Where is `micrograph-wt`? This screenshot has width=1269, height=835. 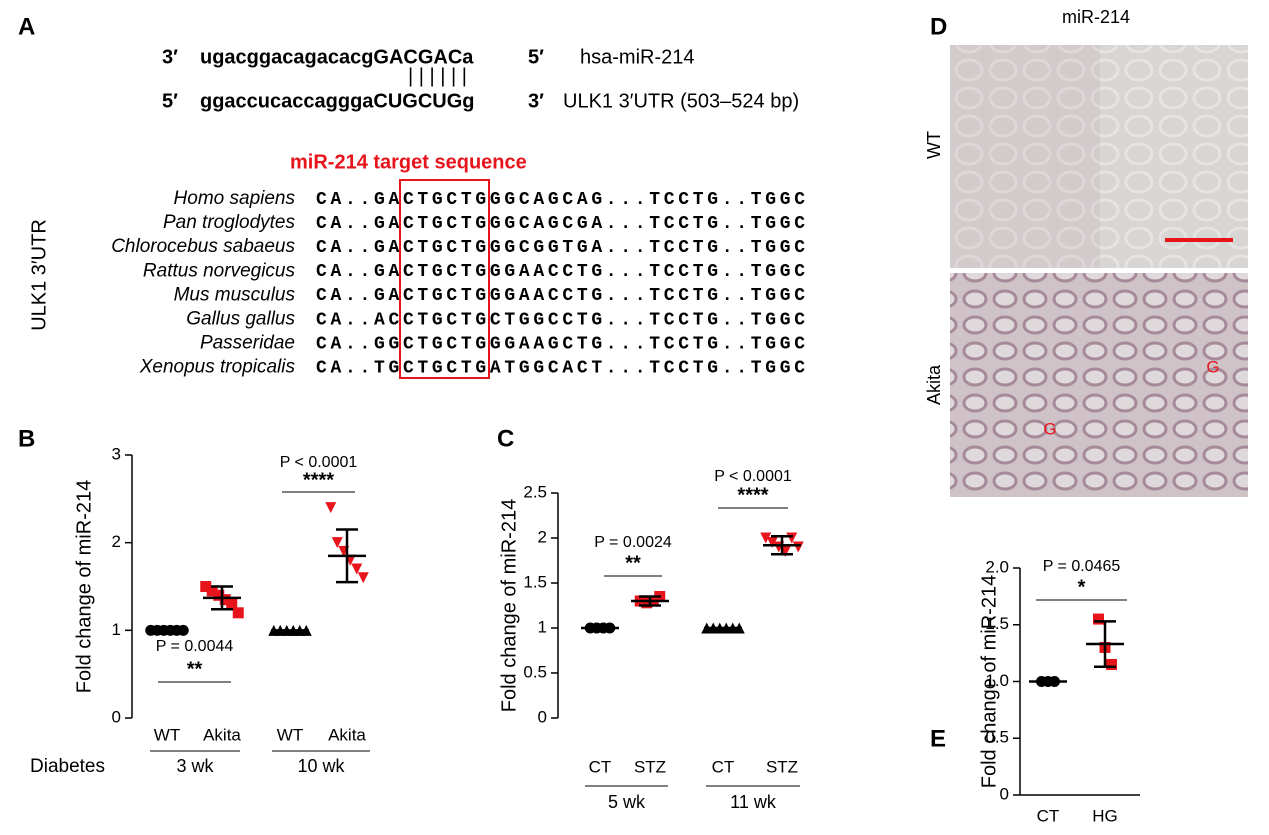
micrograph-wt is located at coordinates (1099, 156).